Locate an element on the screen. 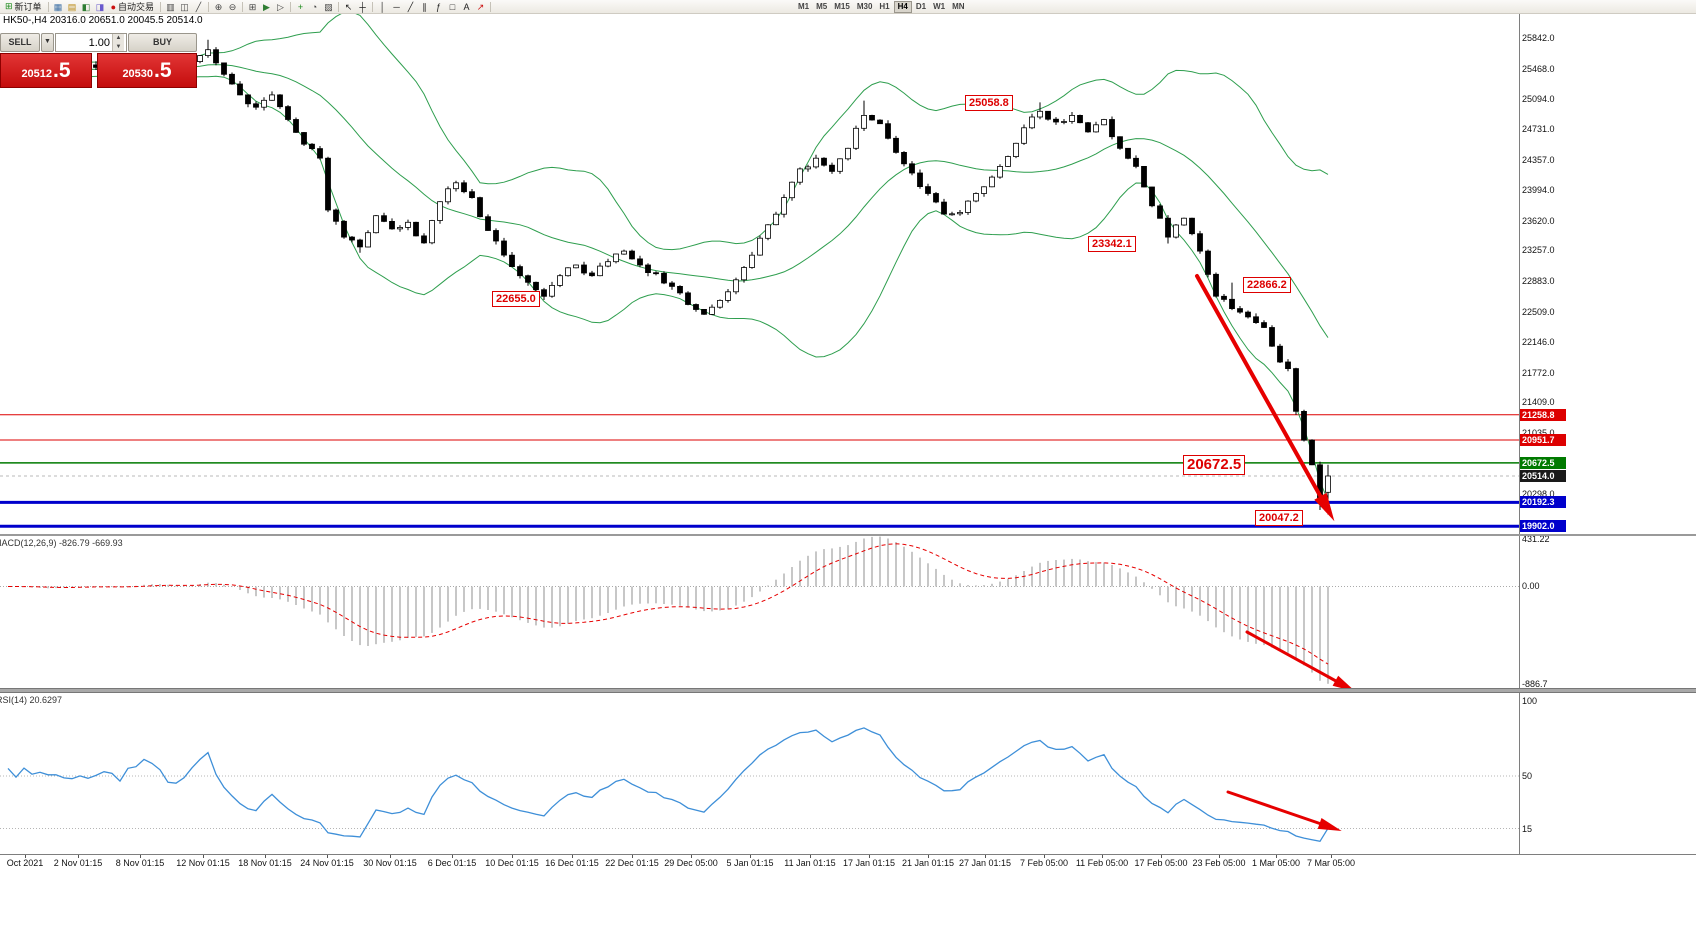 This screenshot has width=1696, height=937. buy-price-button: 20530 .5 is located at coordinates (147, 70).